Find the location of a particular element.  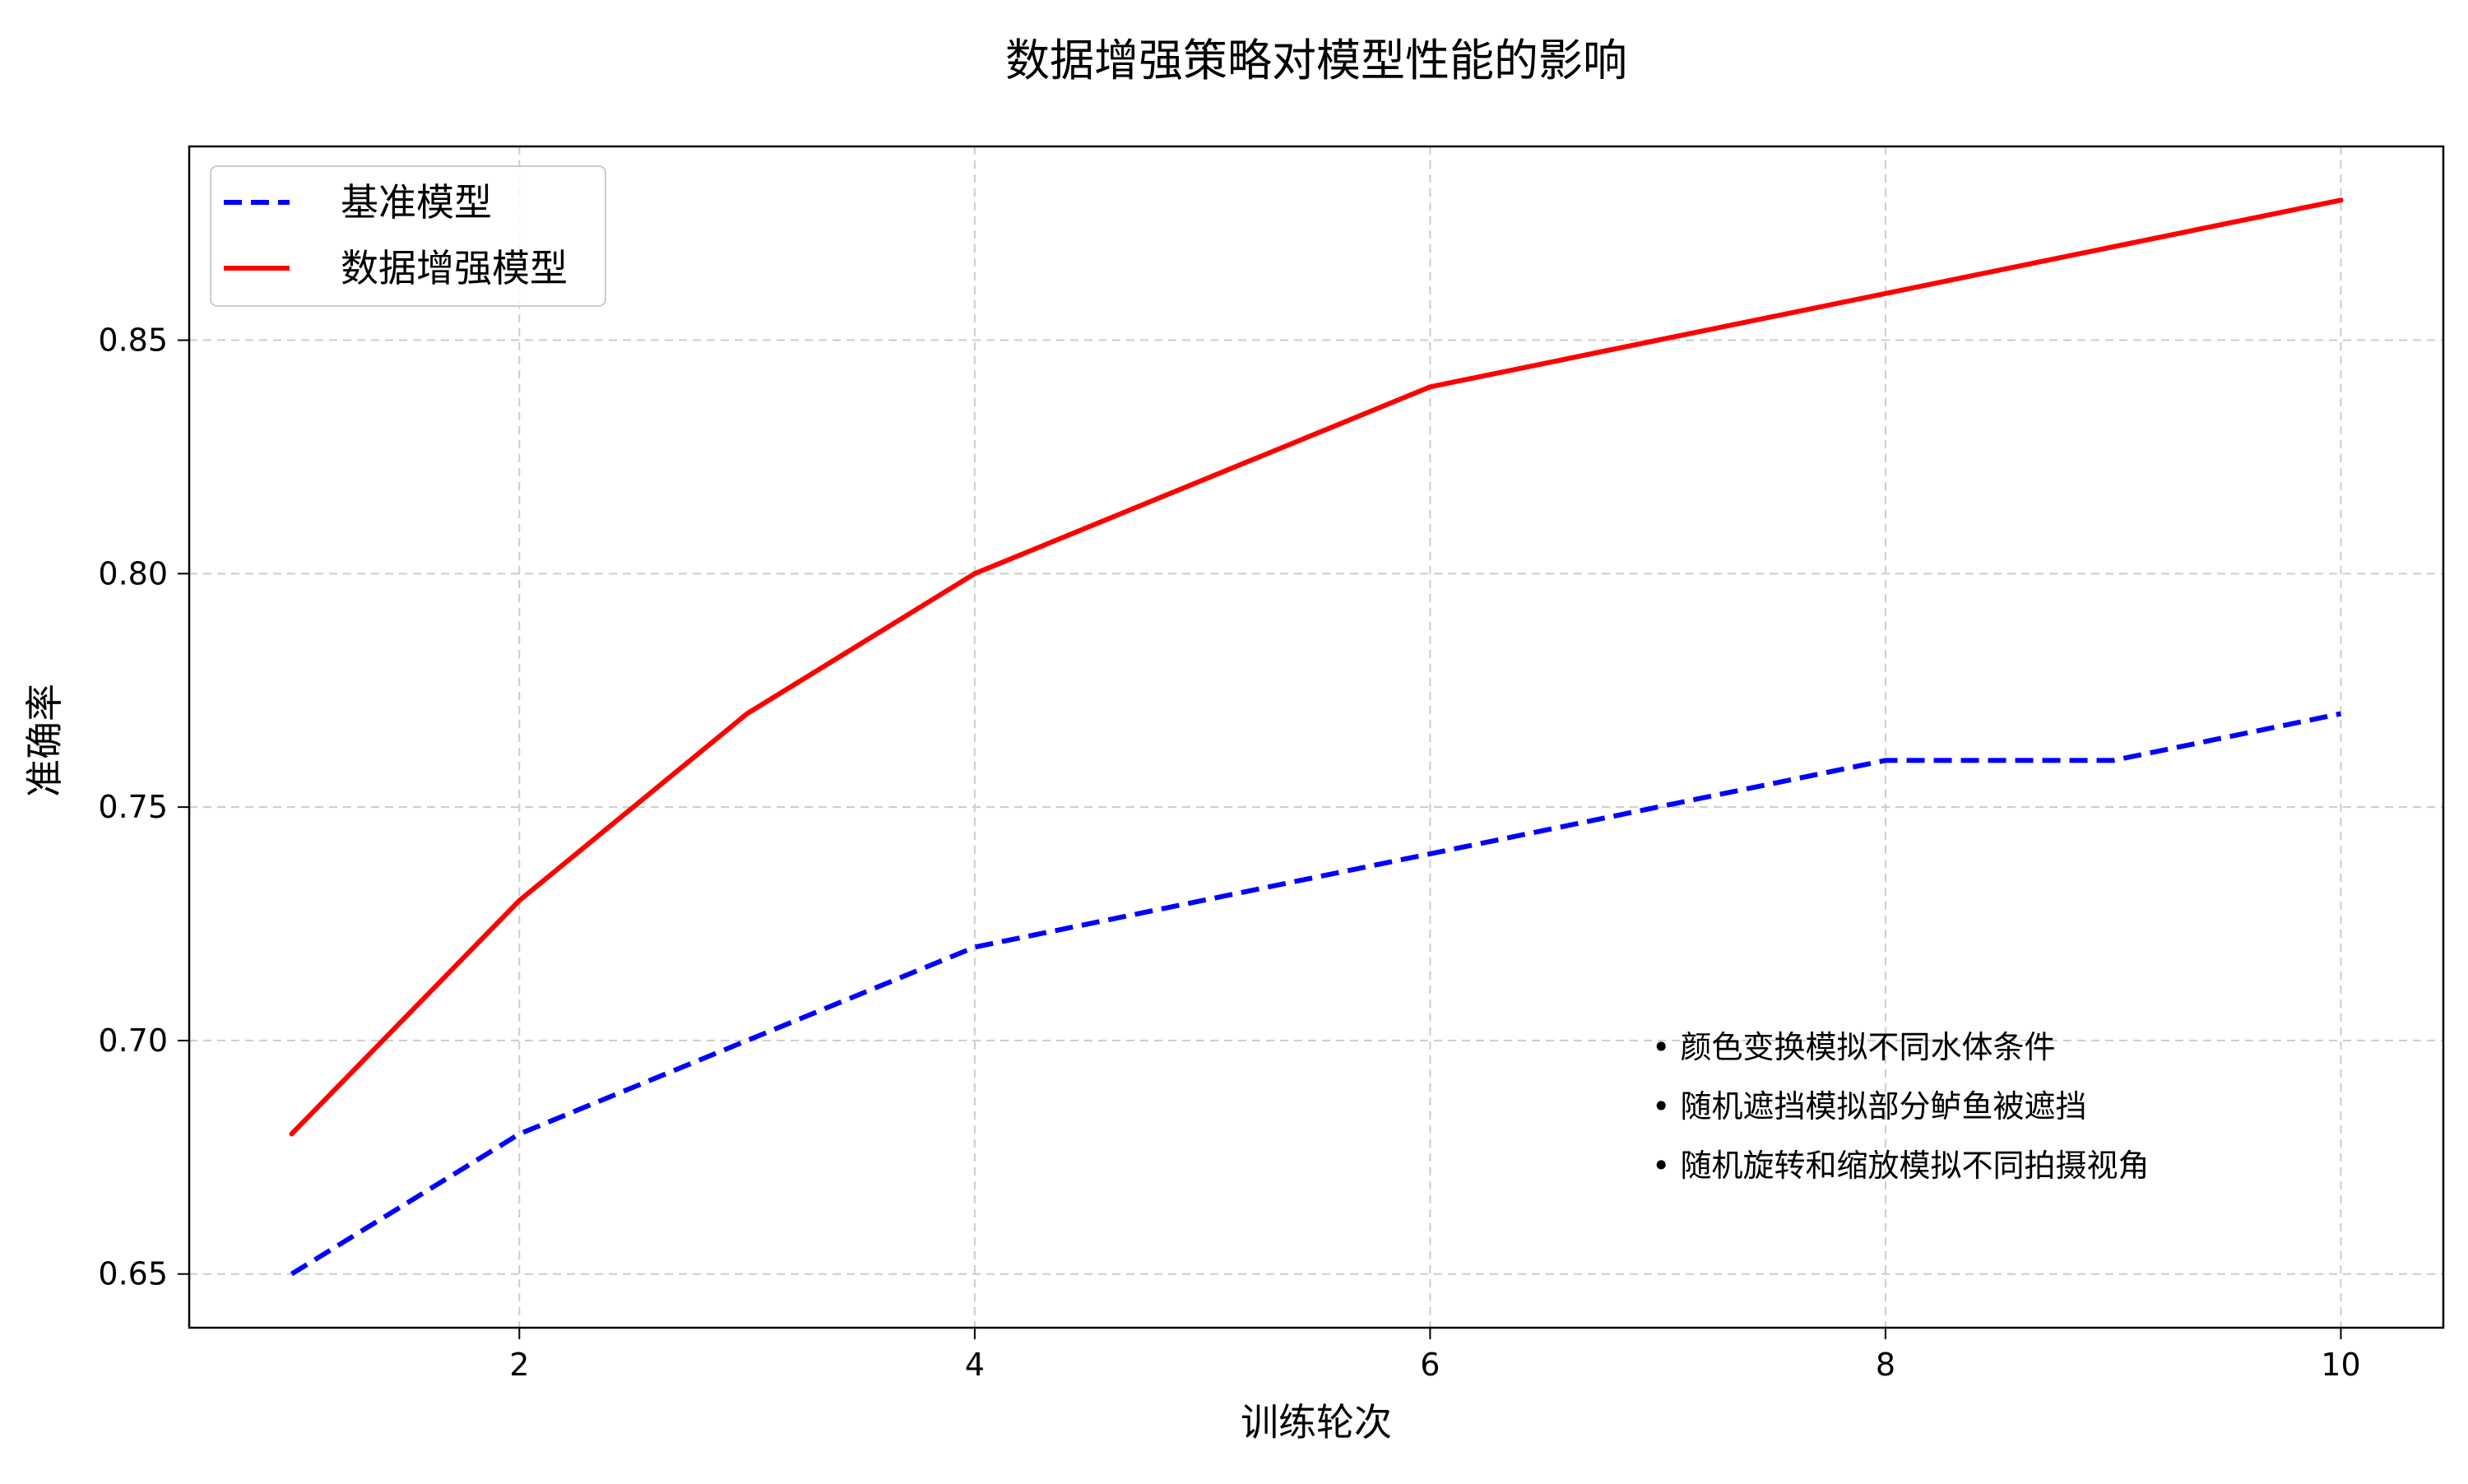

y-tick-label: 0.85 is located at coordinates (133, 340).